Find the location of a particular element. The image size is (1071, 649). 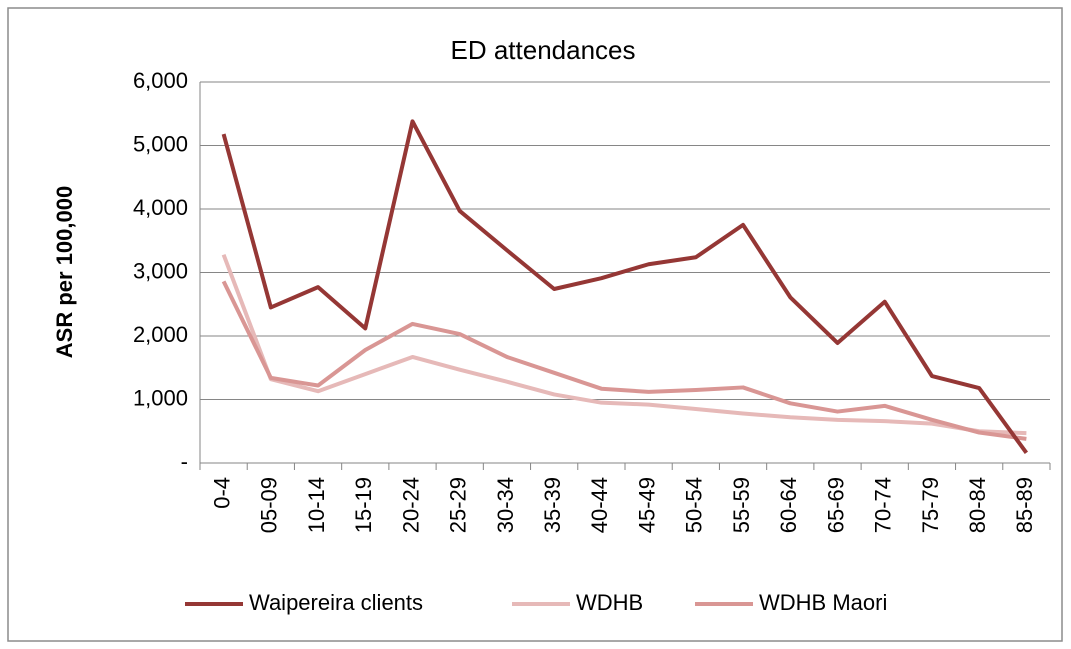

x-tick-label: 20-24 is located at coordinates (410, 505).